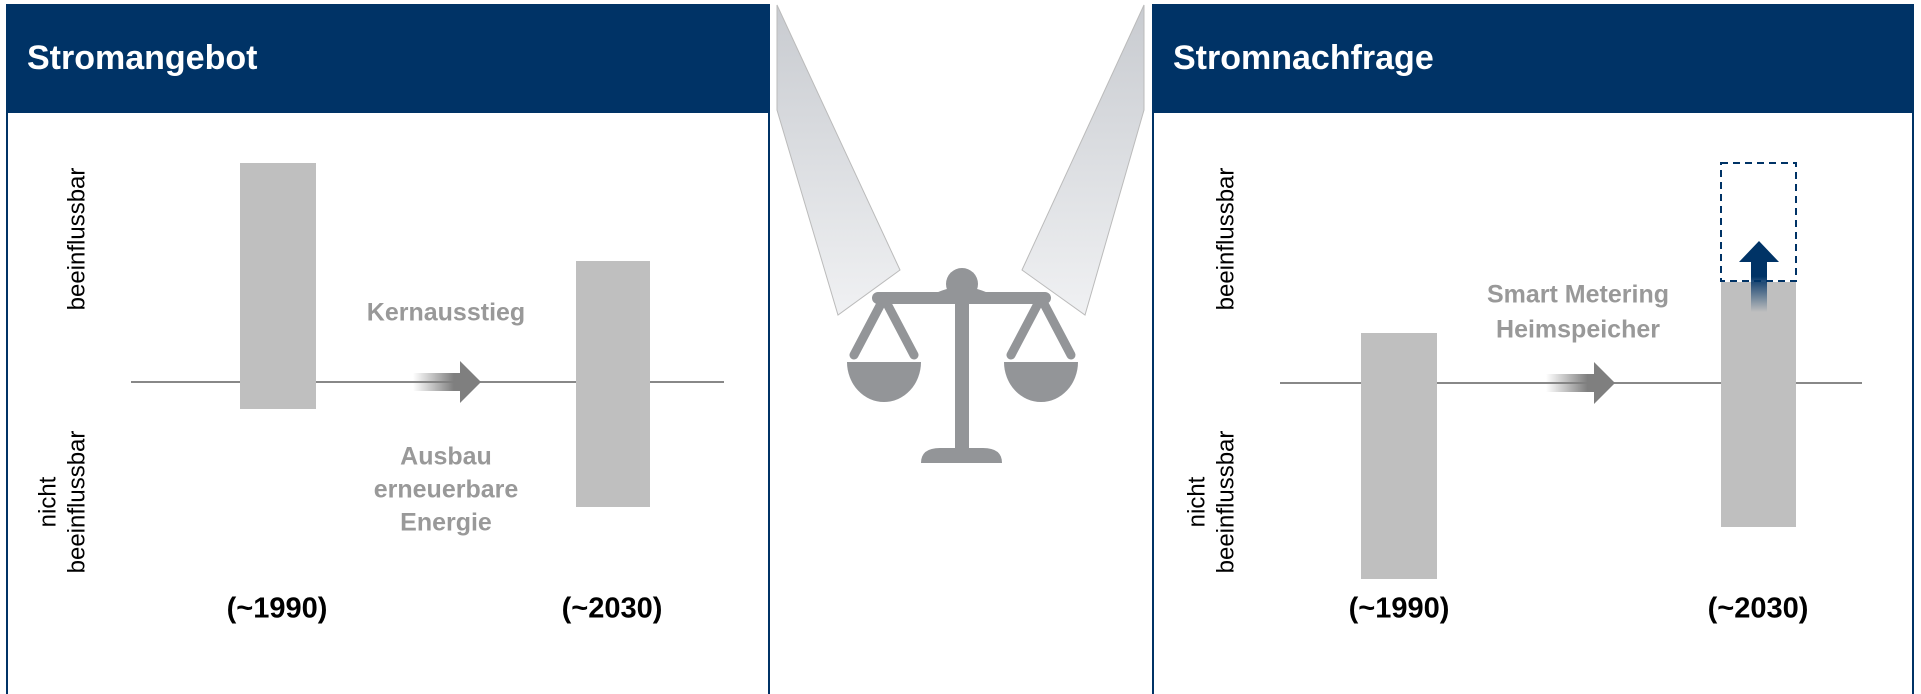  I want to click on note: Energie, so click(446, 523).